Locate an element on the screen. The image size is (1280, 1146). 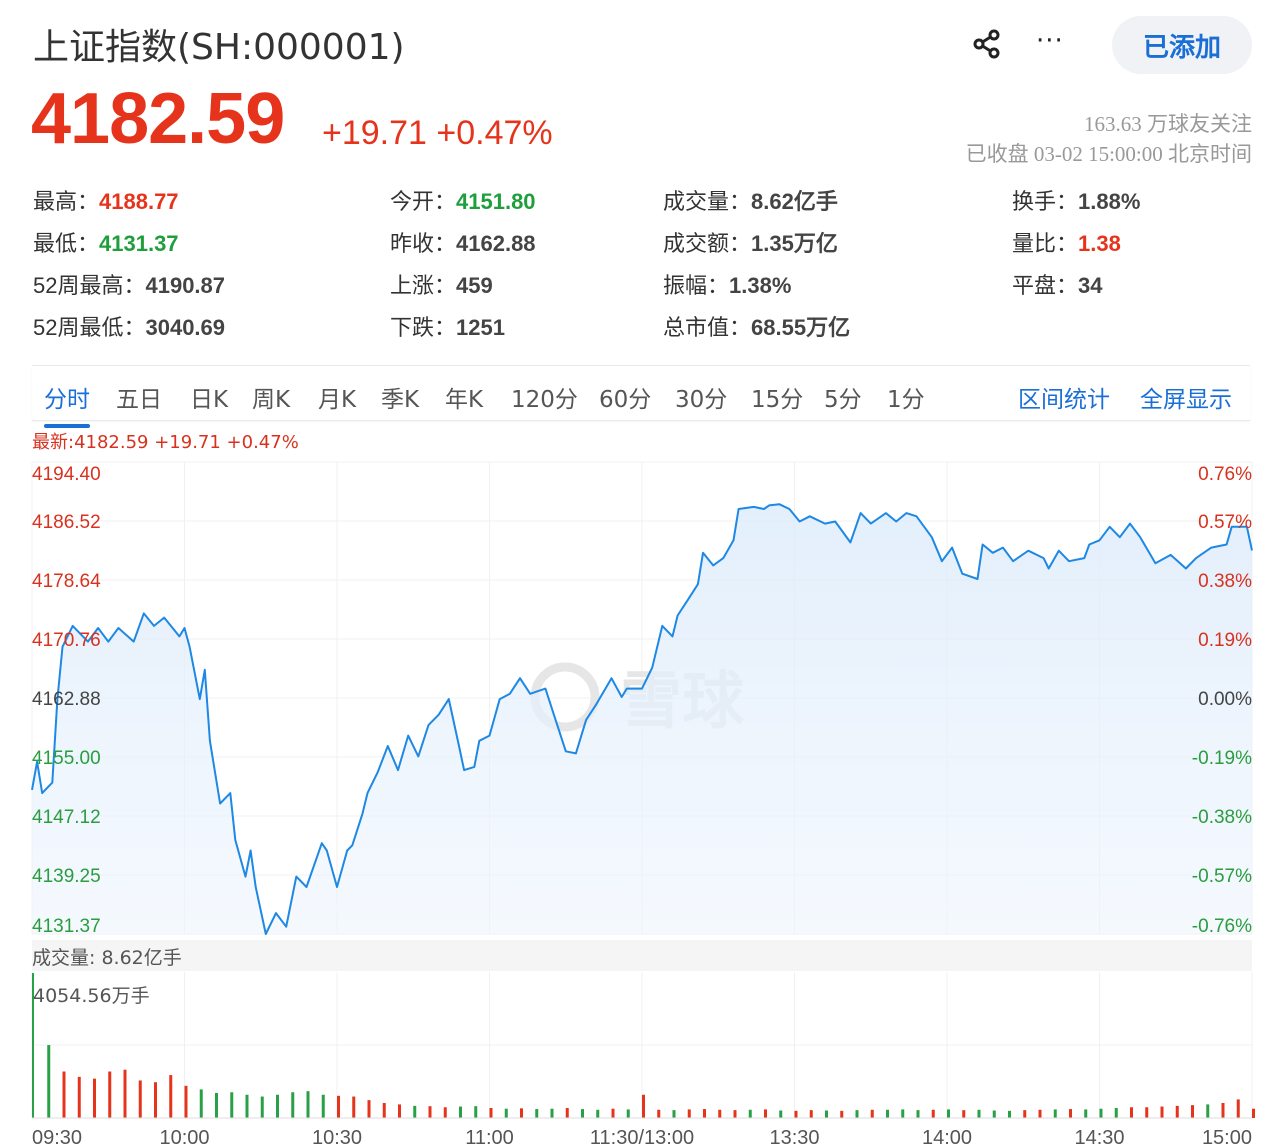
y-tick-label: 4178.64 is located at coordinates (66, 581).